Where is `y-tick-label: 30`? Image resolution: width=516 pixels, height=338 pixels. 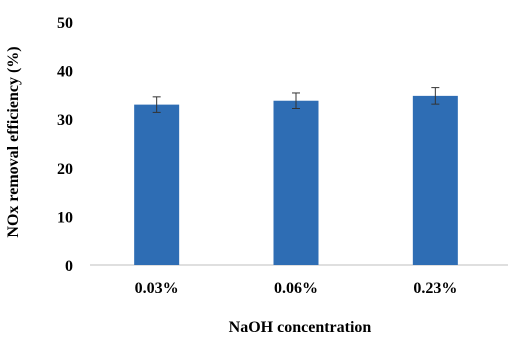
y-tick-label: 30 is located at coordinates (65, 120).